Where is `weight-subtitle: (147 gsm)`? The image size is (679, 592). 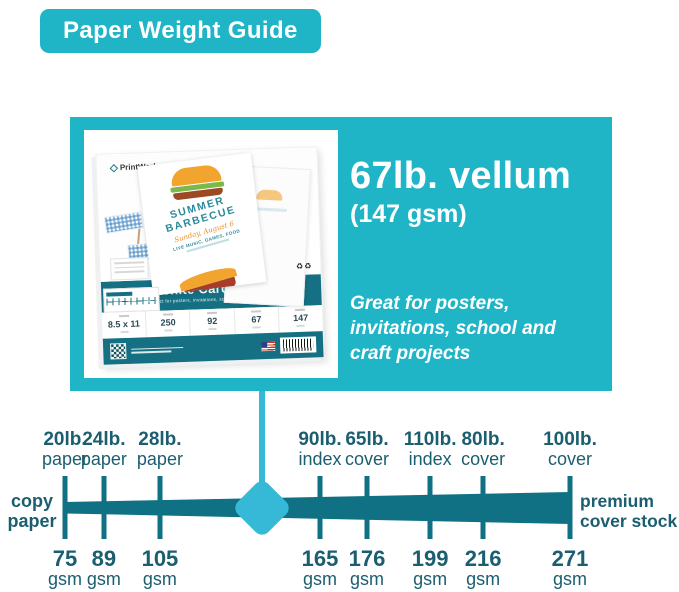 weight-subtitle: (147 gsm) is located at coordinates (408, 214).